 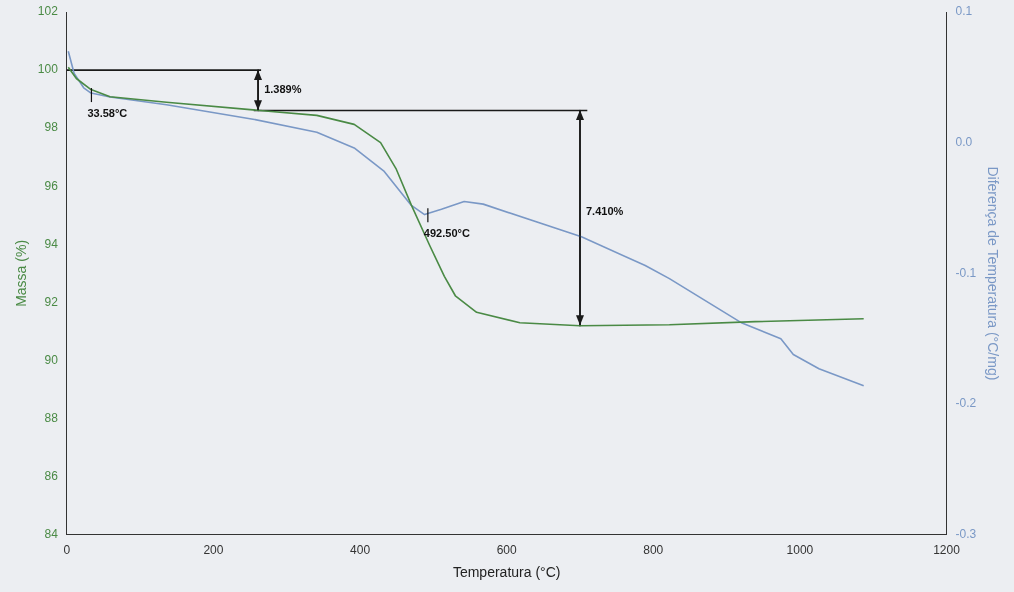 I want to click on y-tick-label: 102, so click(x=48, y=11).